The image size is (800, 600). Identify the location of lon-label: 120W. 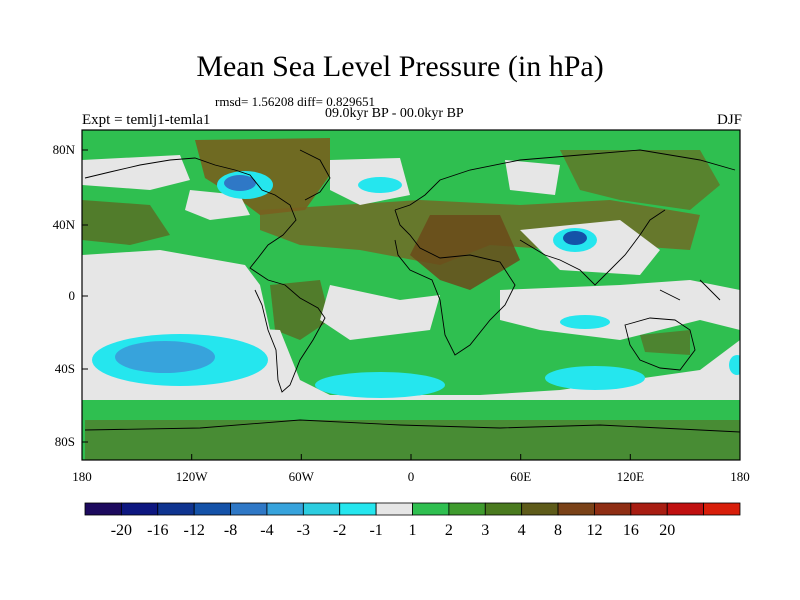
(192, 476).